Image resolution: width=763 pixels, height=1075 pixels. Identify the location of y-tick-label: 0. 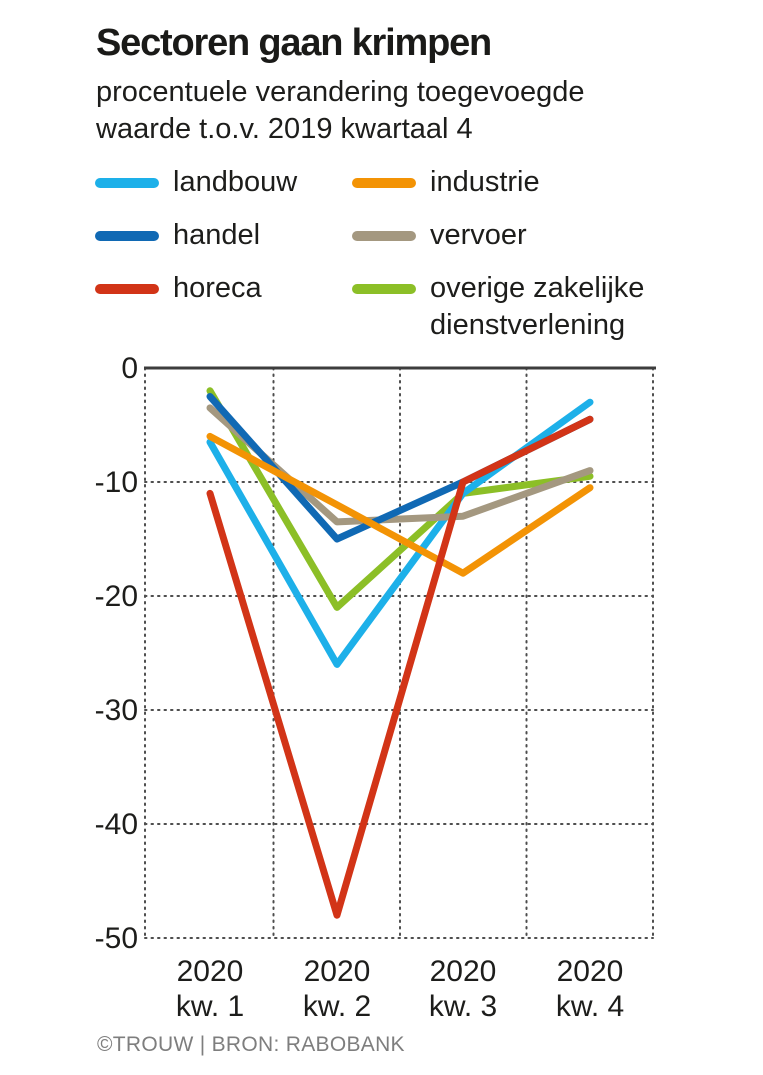
(129, 368).